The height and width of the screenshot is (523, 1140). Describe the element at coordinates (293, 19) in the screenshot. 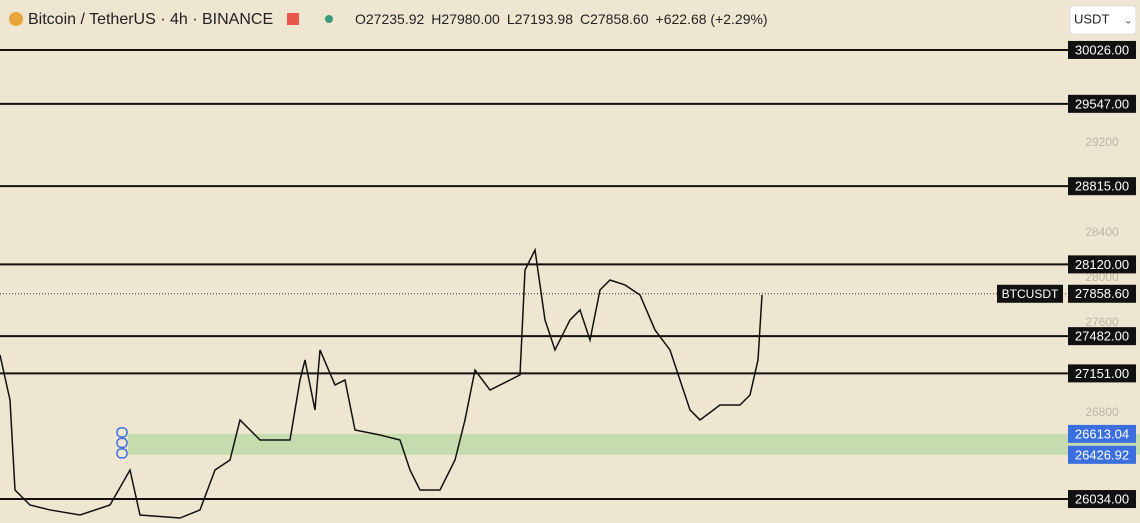

I see `flag-icon` at that location.